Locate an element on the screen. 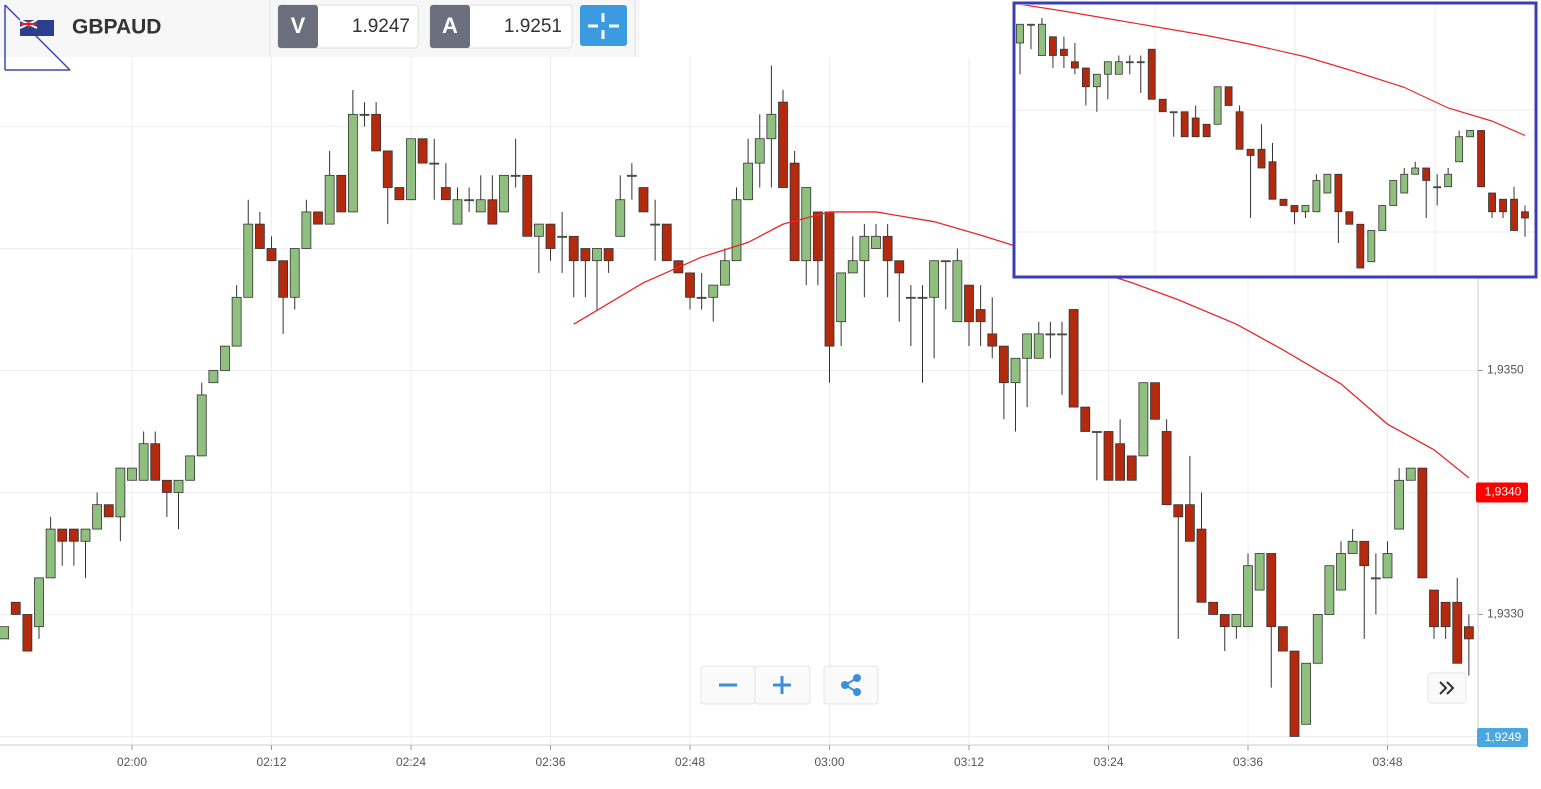 This screenshot has width=1541, height=789. bid-price: 1.9247 is located at coordinates (381, 26).